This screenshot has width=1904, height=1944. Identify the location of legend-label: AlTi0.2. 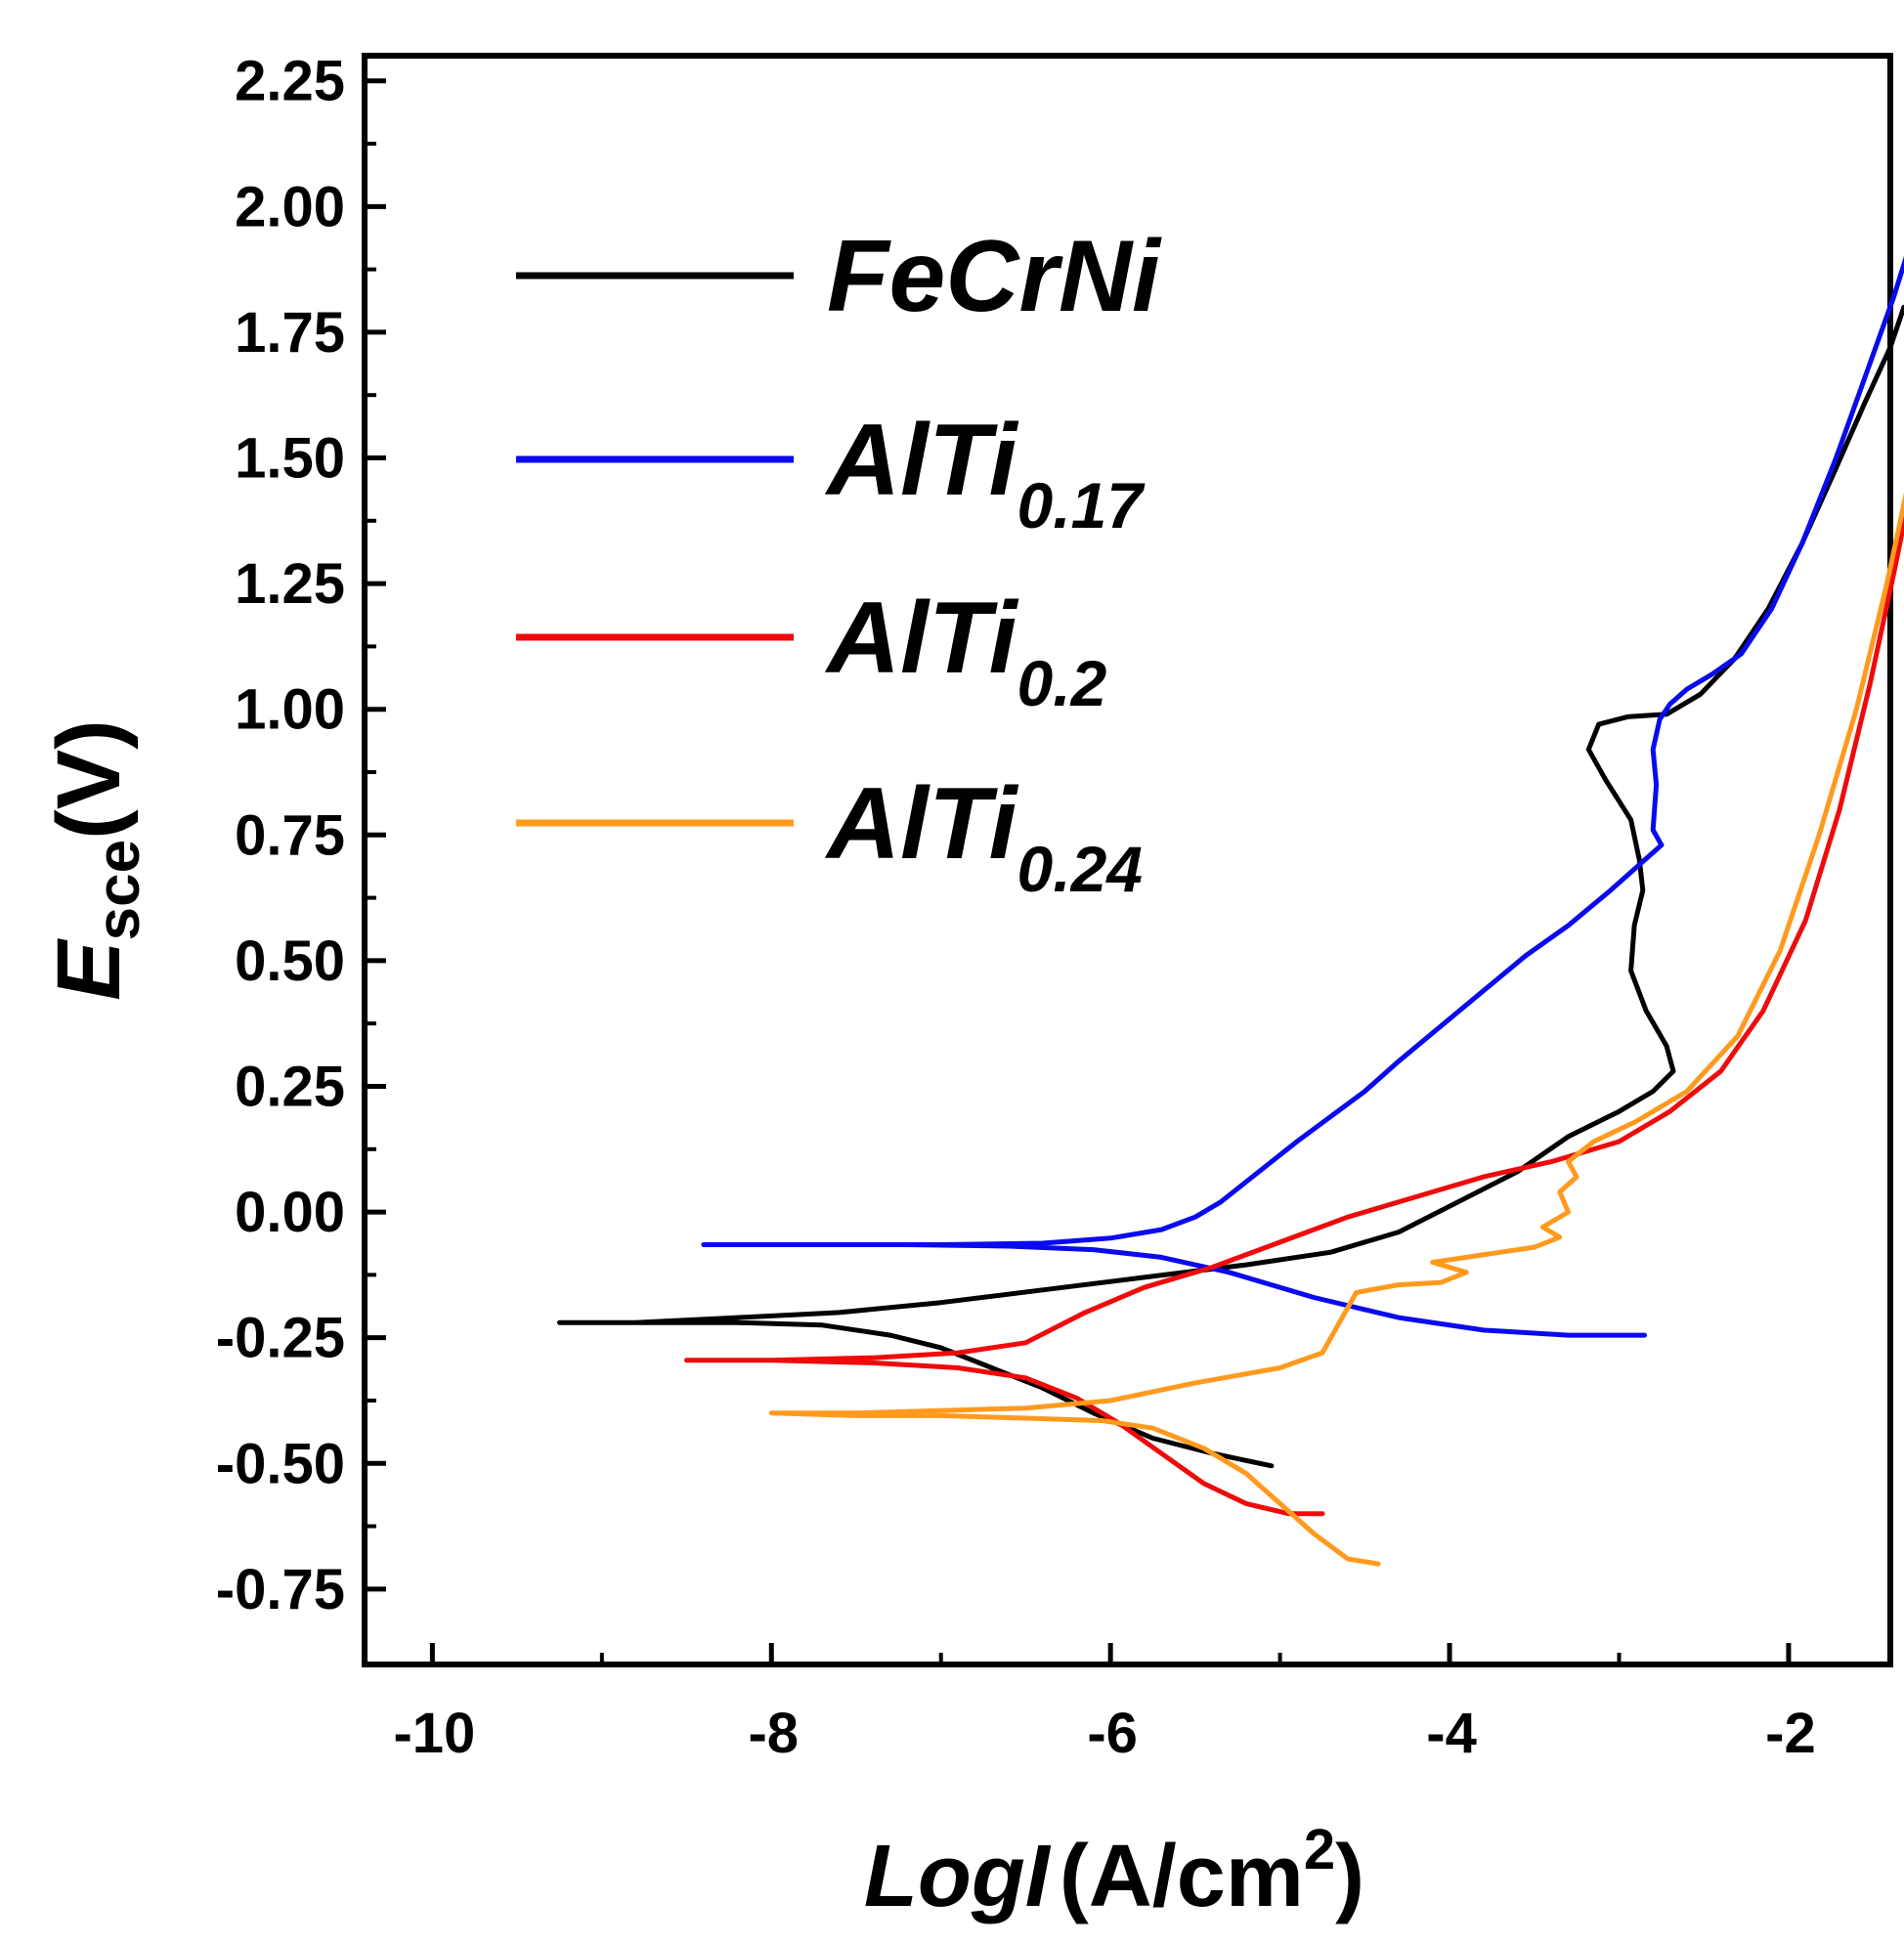
(965, 650).